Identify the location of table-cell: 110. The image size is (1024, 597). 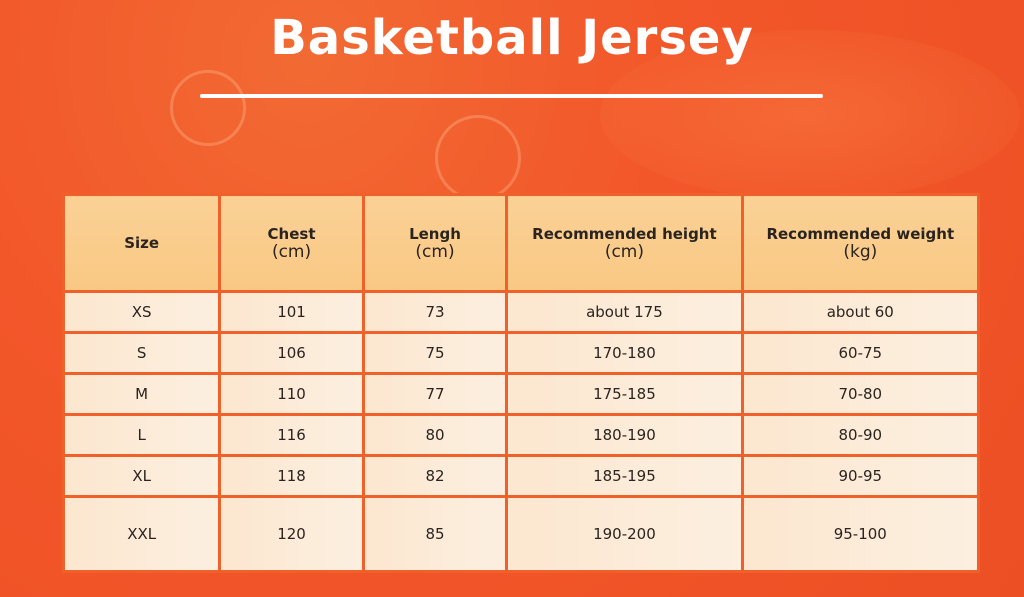
(291, 394).